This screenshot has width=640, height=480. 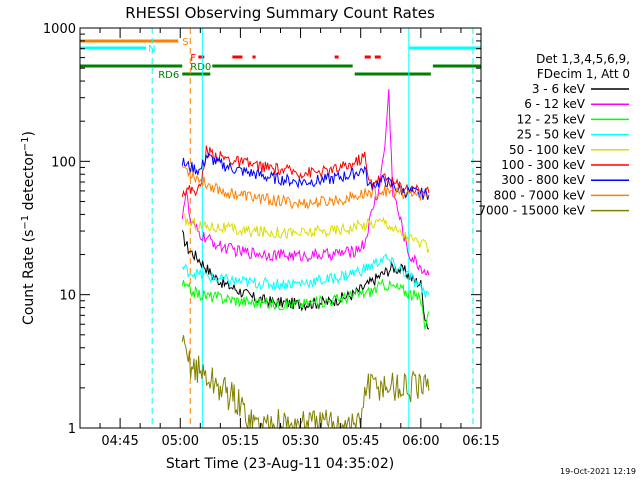 What do you see at coordinates (119, 441) in the screenshot?
I see `x-tick-label: 04:45` at bounding box center [119, 441].